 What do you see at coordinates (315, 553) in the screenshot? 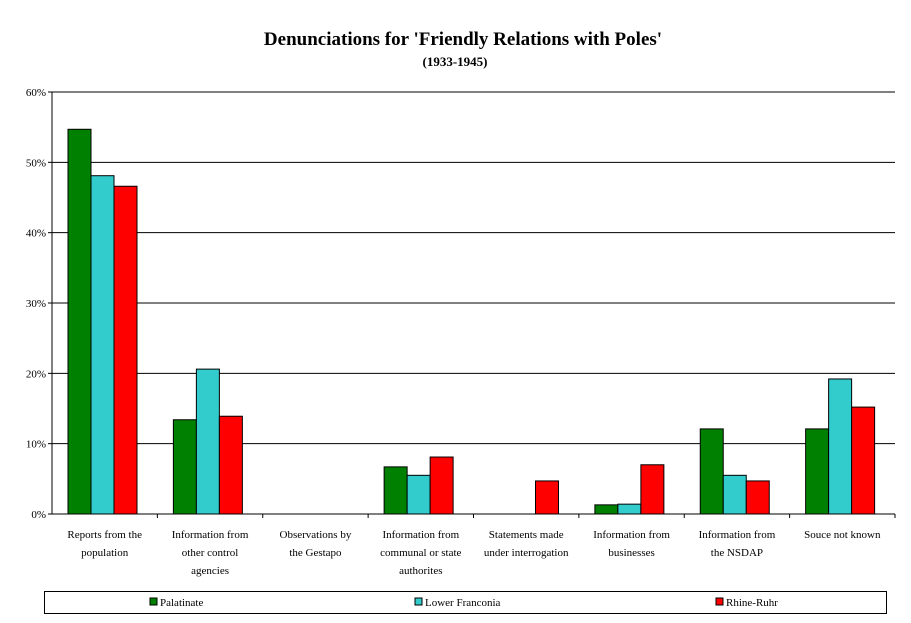
I see `category-label: the Gestapo` at bounding box center [315, 553].